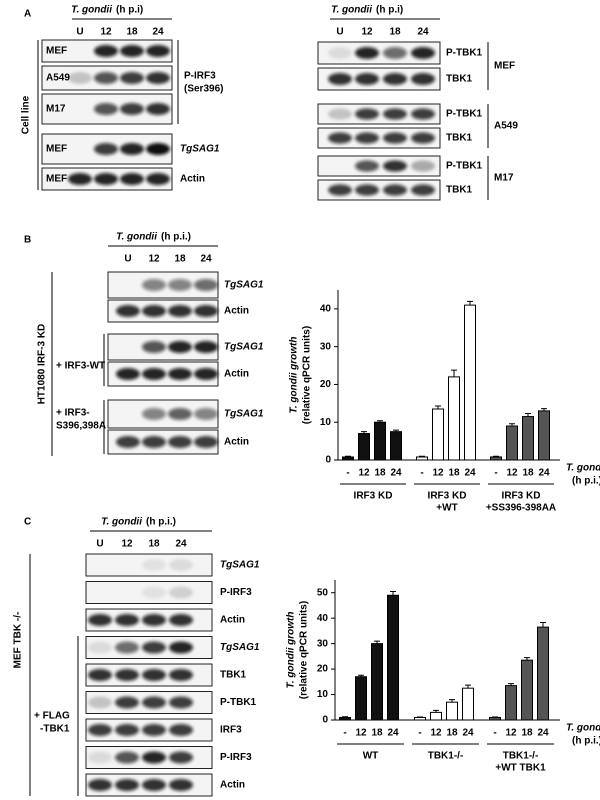  Describe the element at coordinates (80, 366) in the screenshot. I see `condition-label: + IRF3-WT` at that location.